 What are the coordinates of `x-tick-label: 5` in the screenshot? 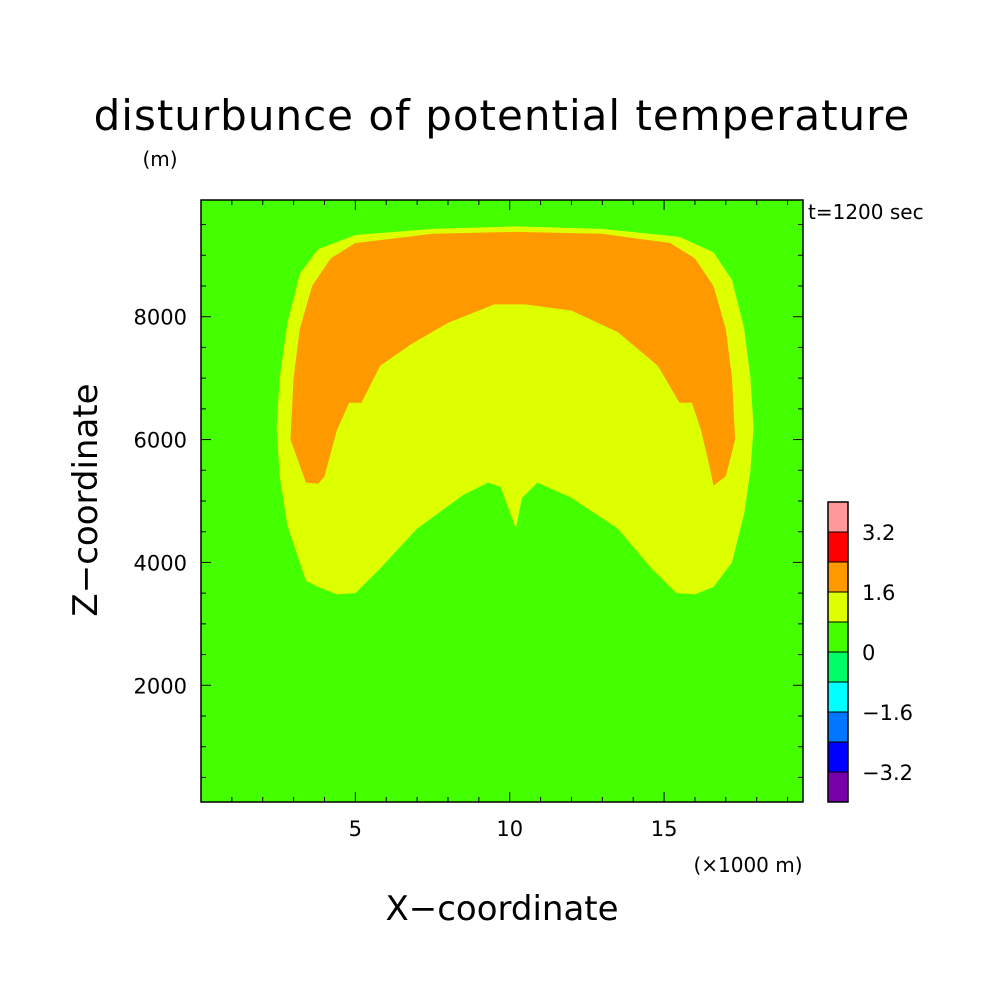 It's located at (355, 829).